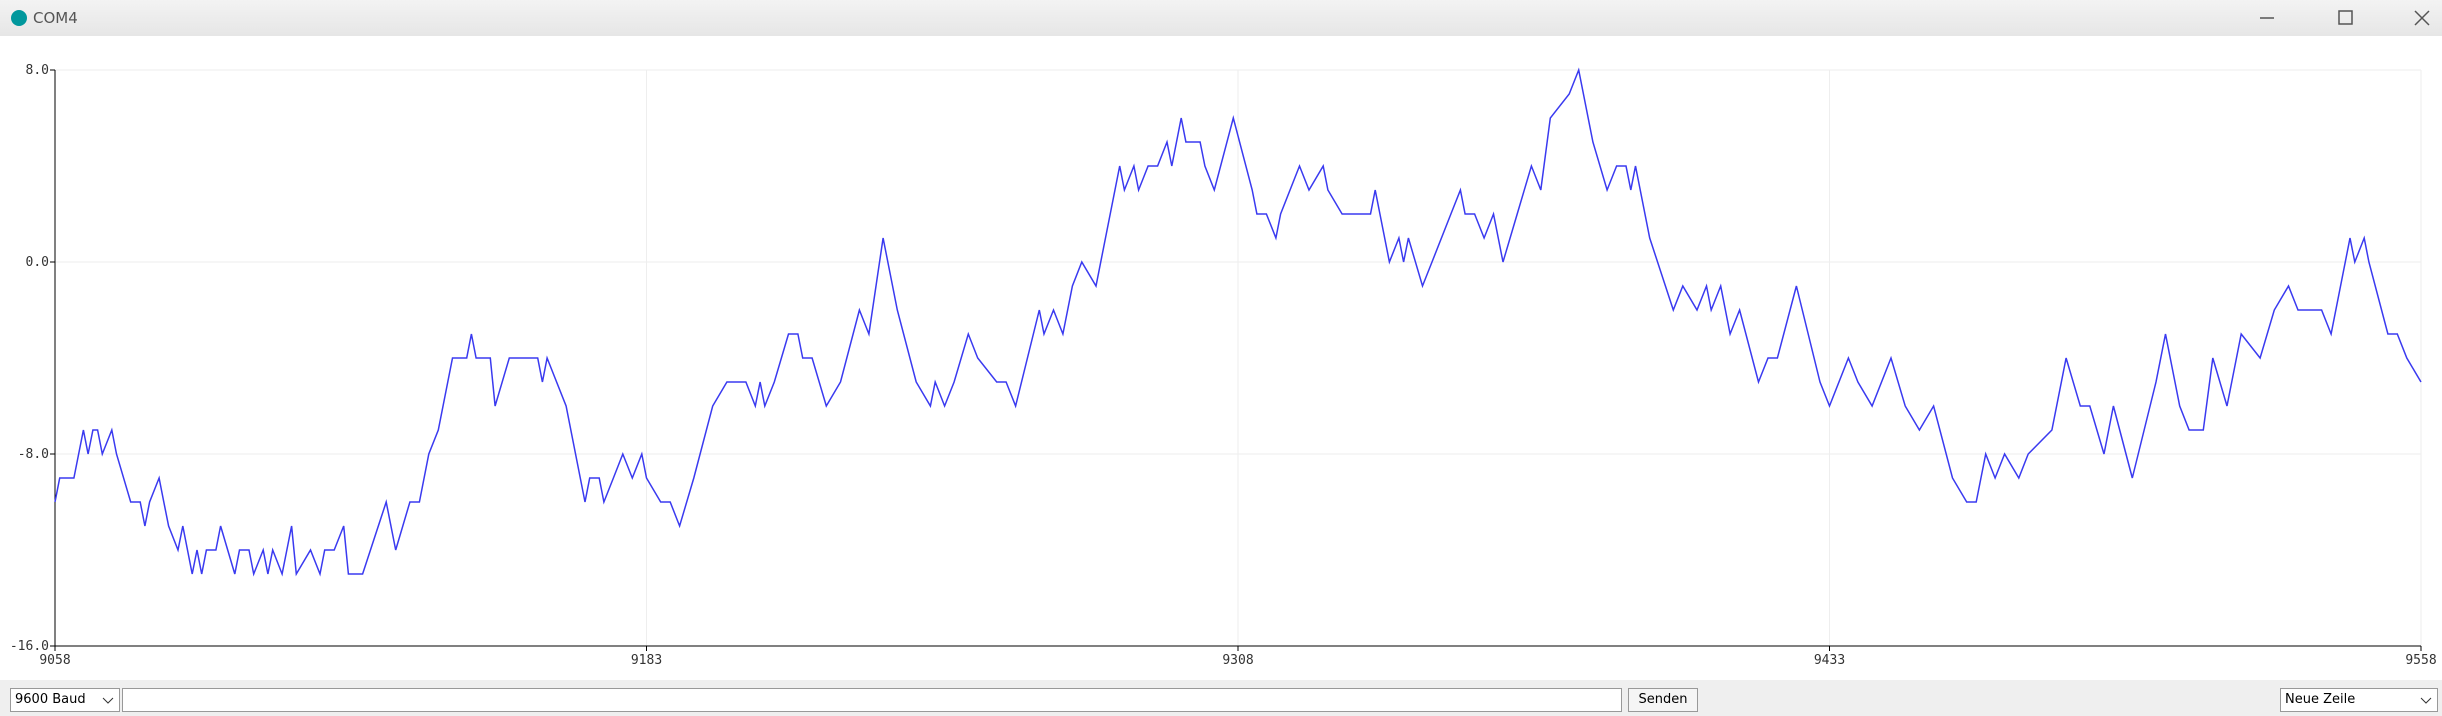  Describe the element at coordinates (872, 700) in the screenshot. I see `message-input` at that location.